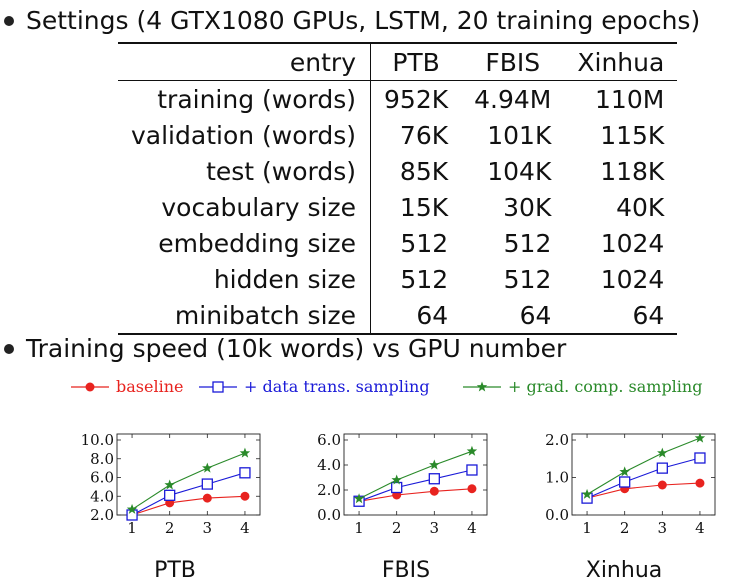 The image size is (740, 585). I want to click on square-marker-icon, so click(218, 386).